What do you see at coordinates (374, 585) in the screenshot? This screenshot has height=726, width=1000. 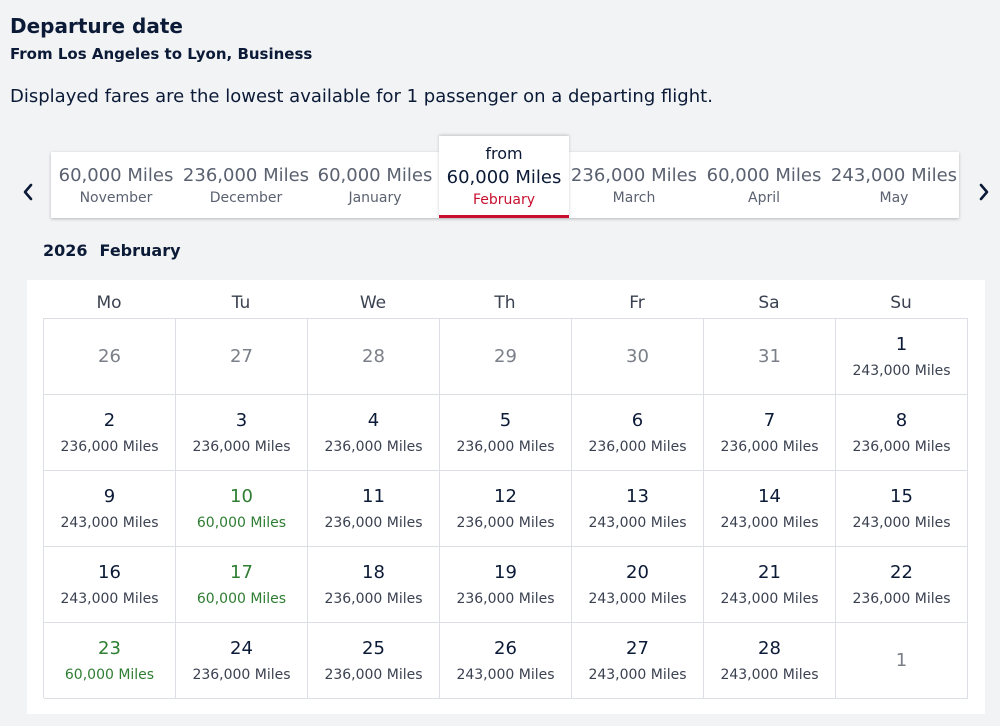 I see `calendar-day: 18 236,000 Miles` at bounding box center [374, 585].